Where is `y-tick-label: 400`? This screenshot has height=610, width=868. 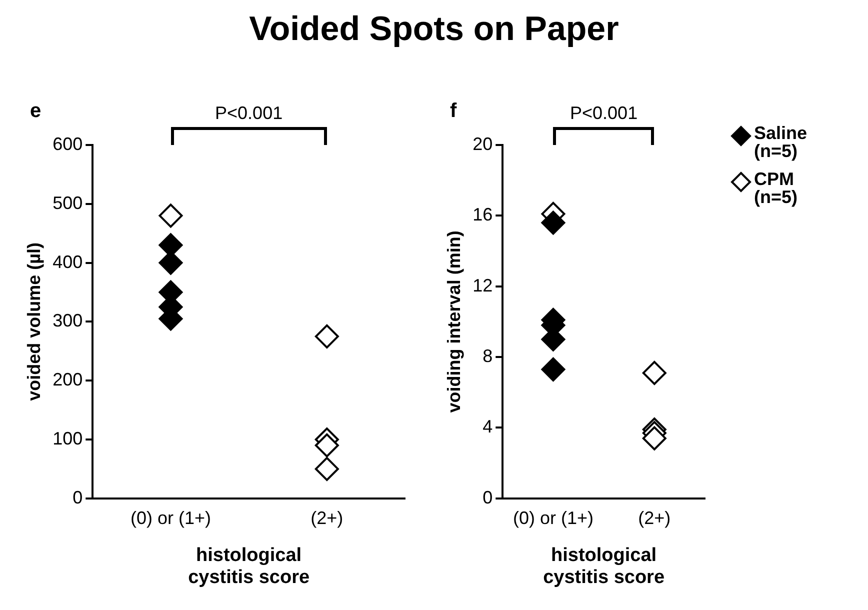
y-tick-label: 400 is located at coordinates (67, 262).